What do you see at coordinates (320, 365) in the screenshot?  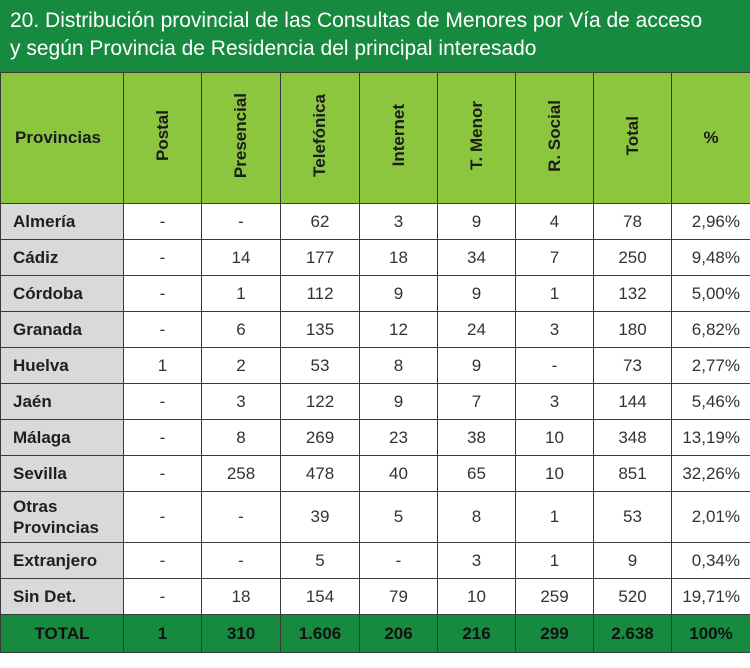 I see `cell-telefonica: 53` at bounding box center [320, 365].